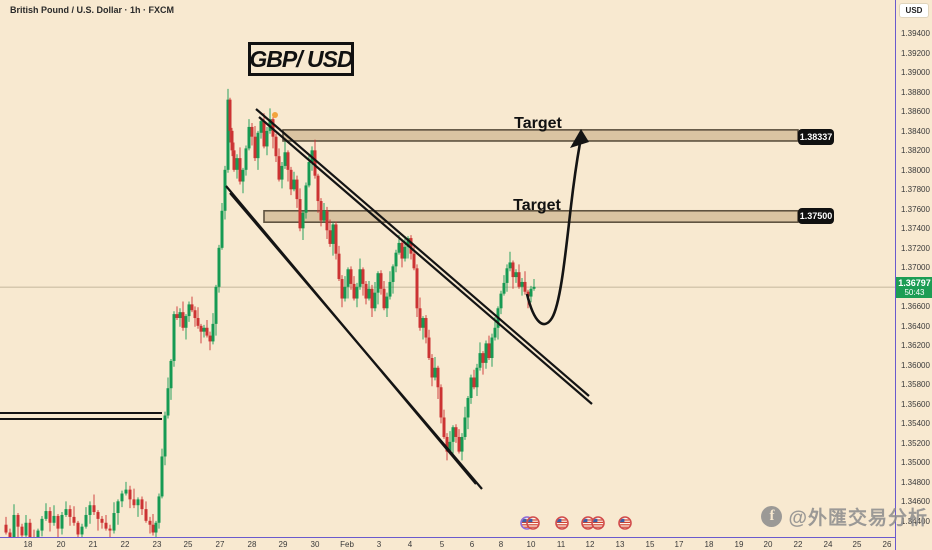 The height and width of the screenshot is (550, 932). What do you see at coordinates (356, 341) in the screenshot?
I see `trendline` at bounding box center [356, 341].